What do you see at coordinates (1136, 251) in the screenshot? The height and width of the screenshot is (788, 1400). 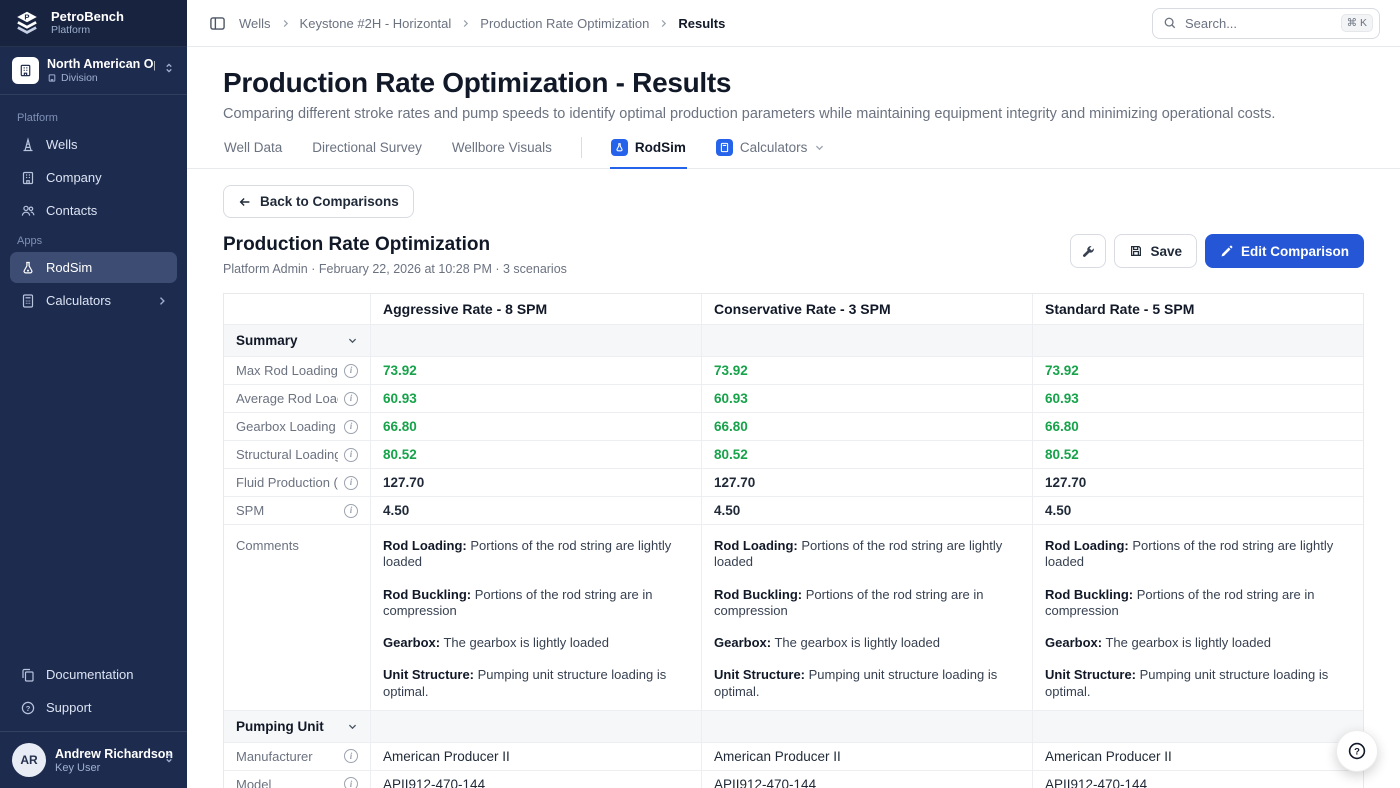 I see `save-icon` at bounding box center [1136, 251].